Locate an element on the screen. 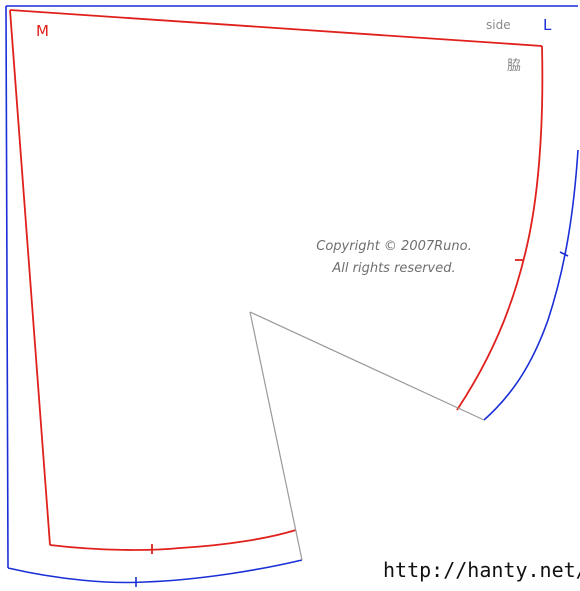  side-label: side is located at coordinates (498, 25).